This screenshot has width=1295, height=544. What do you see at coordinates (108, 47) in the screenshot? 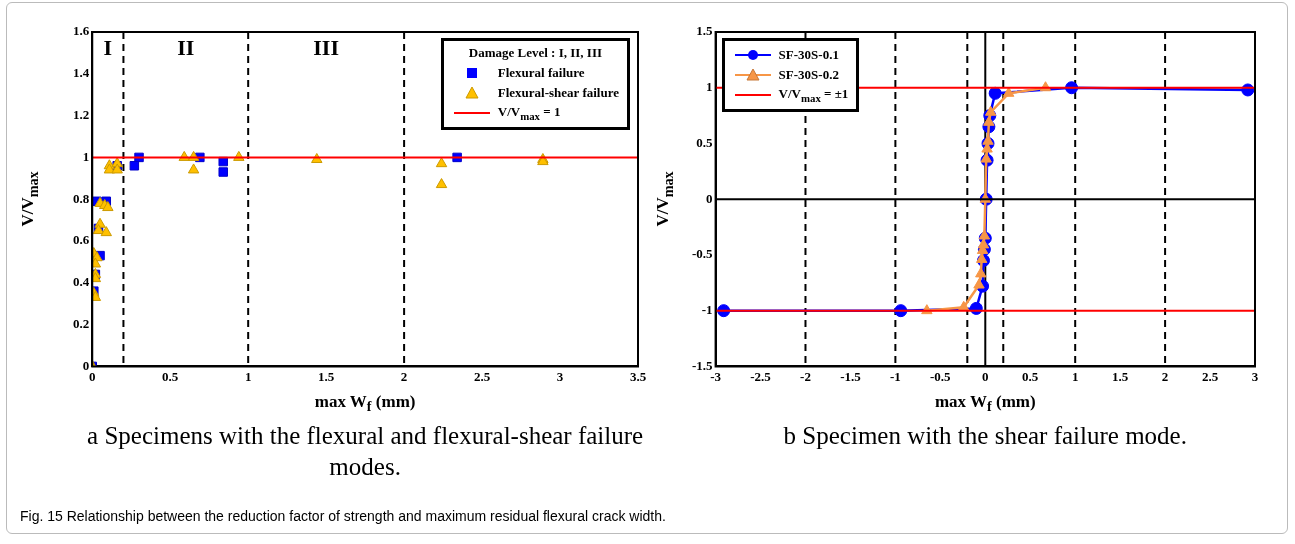
I see `ref-line-label: I` at bounding box center [108, 47].